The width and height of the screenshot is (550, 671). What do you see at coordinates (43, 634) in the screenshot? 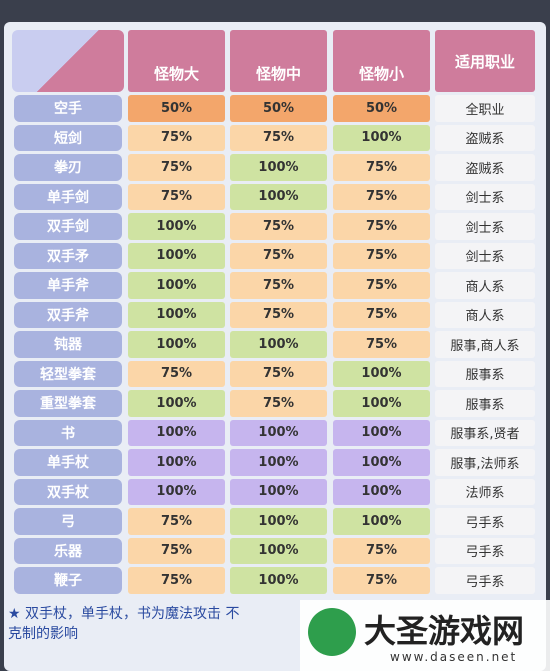
I see `note-text: 克制的影响` at bounding box center [43, 634].